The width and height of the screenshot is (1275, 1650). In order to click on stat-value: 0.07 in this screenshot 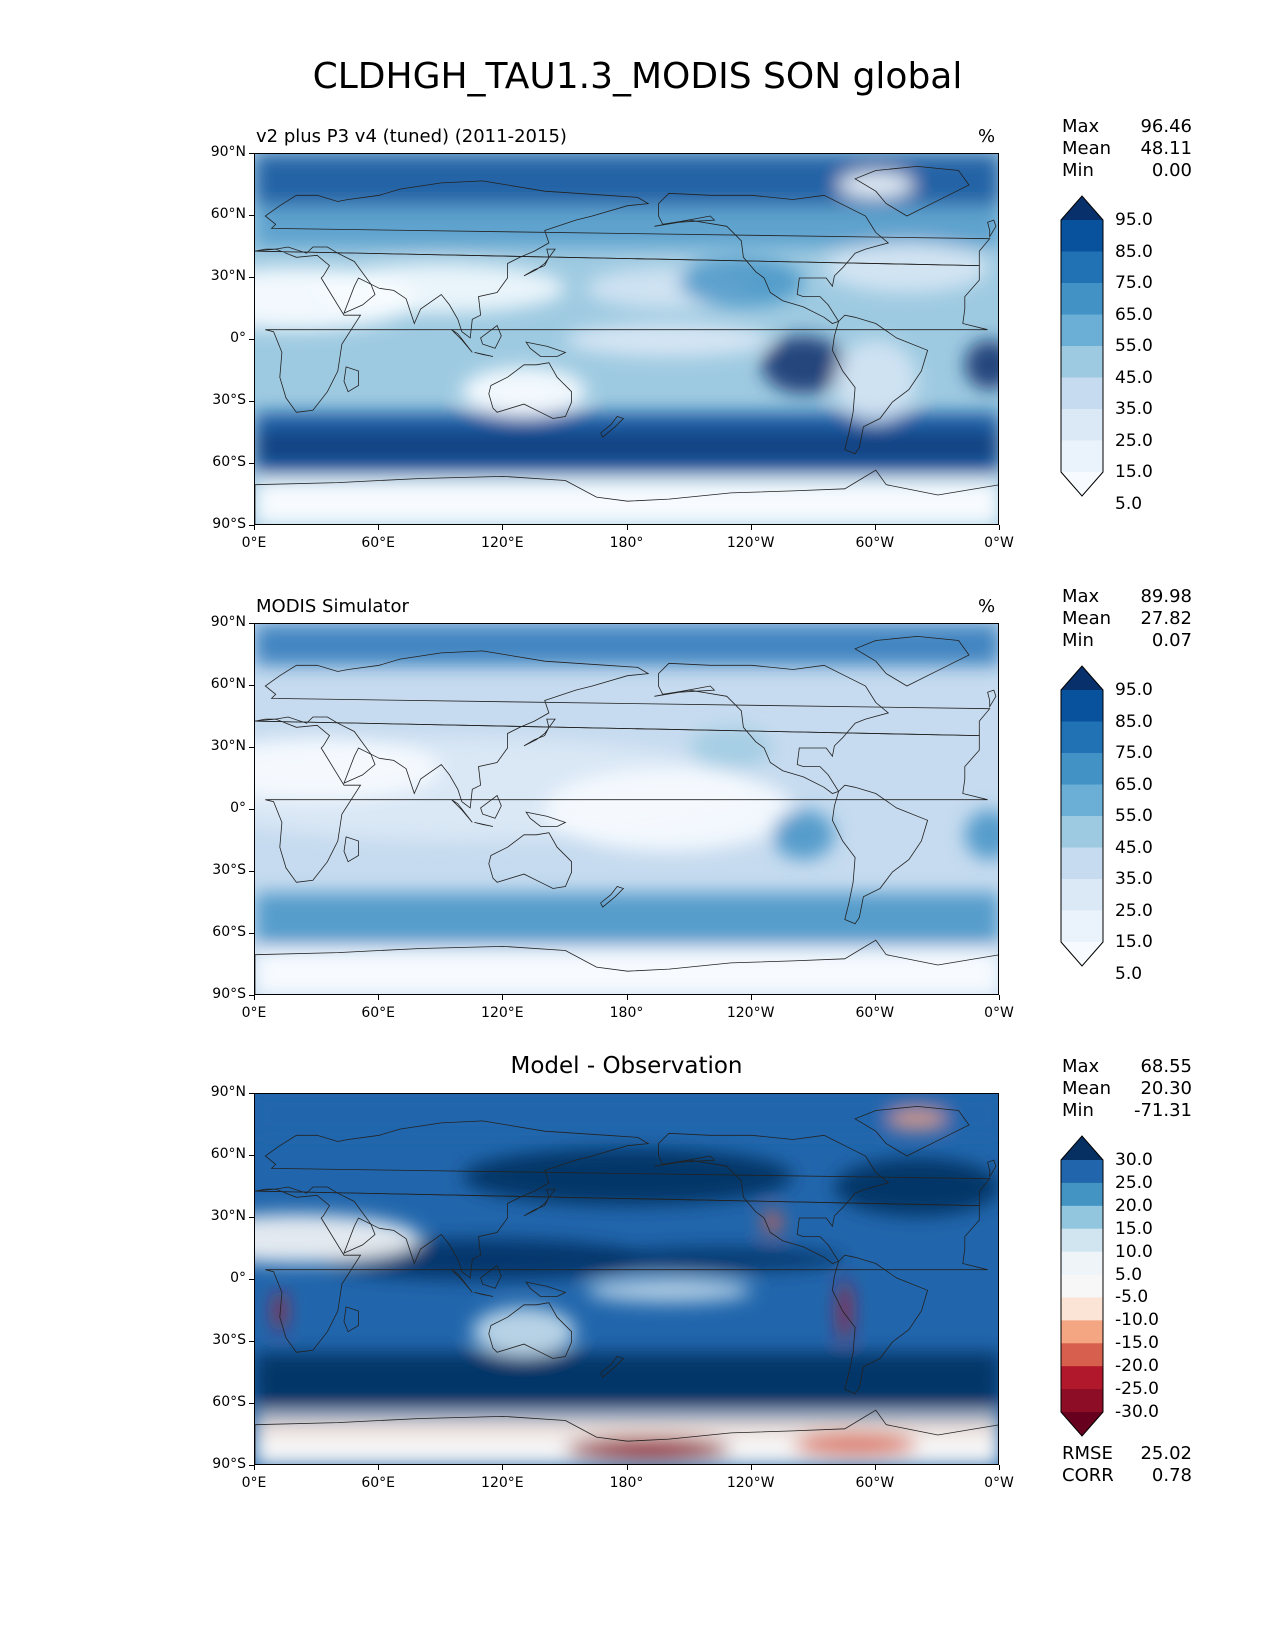, I will do `click(1171, 640)`.